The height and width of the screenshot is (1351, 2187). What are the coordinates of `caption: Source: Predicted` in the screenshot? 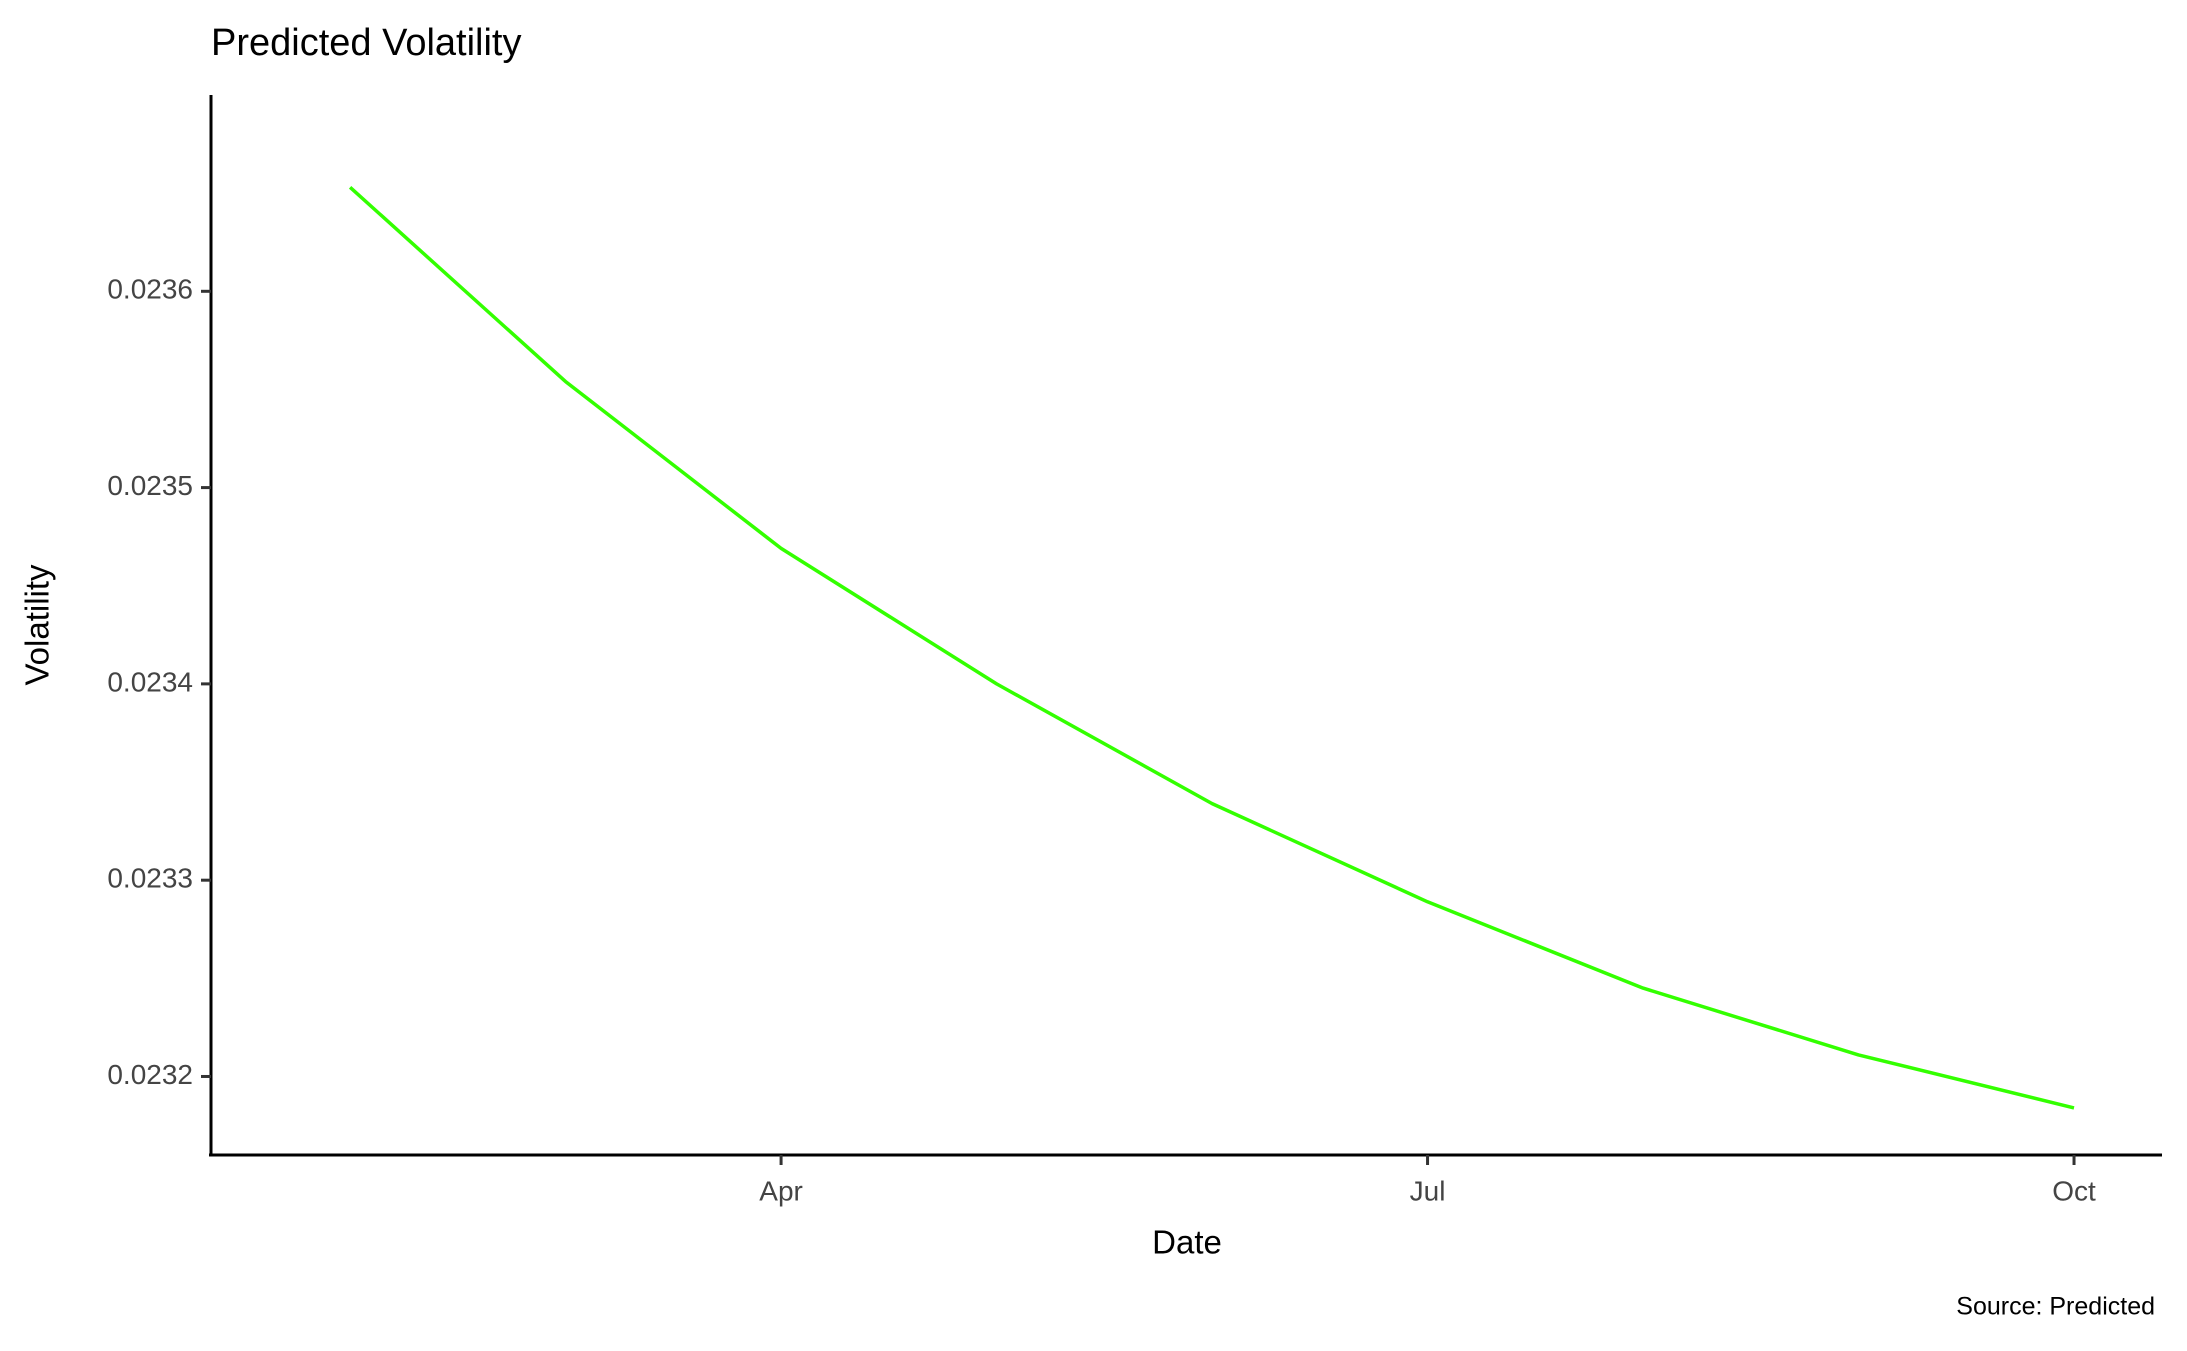 It's located at (2055, 1307).